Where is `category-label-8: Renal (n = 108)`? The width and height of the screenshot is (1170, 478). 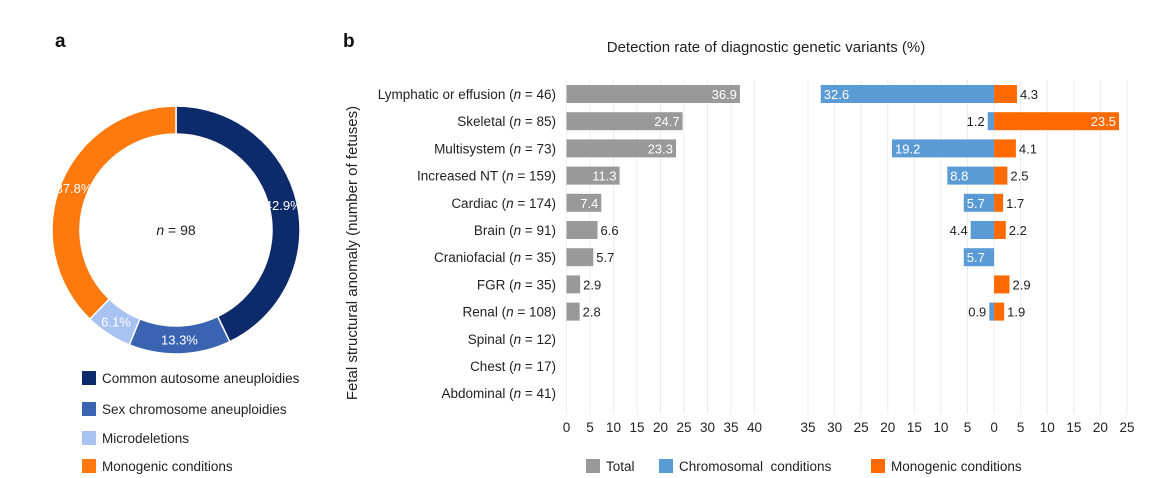 category-label-8: Renal (n = 108) is located at coordinates (509, 312).